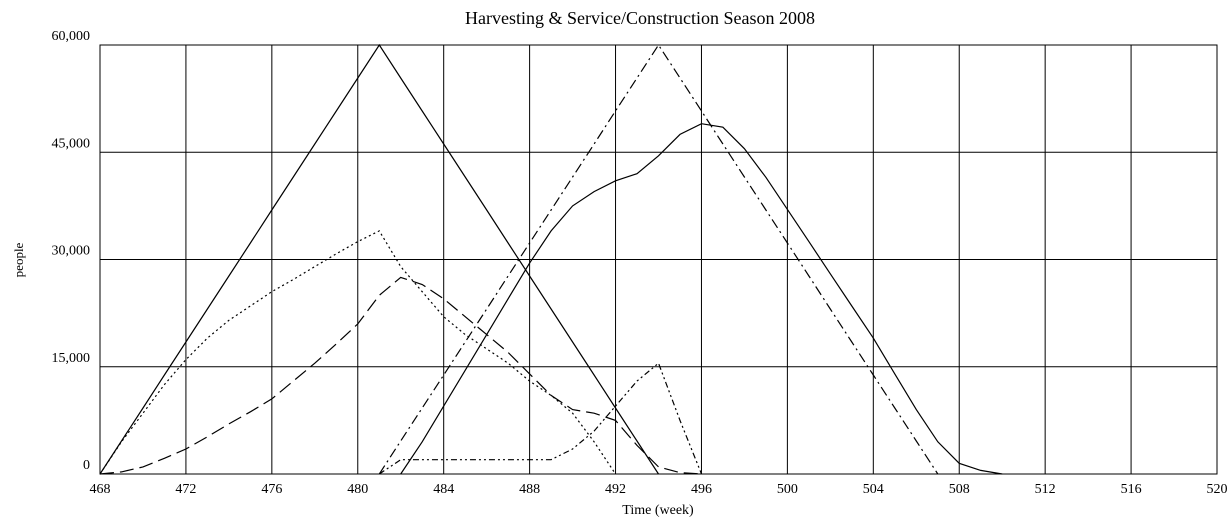 Image resolution: width=1227 pixels, height=522 pixels. What do you see at coordinates (100, 489) in the screenshot?
I see `x-tick-label: 468` at bounding box center [100, 489].